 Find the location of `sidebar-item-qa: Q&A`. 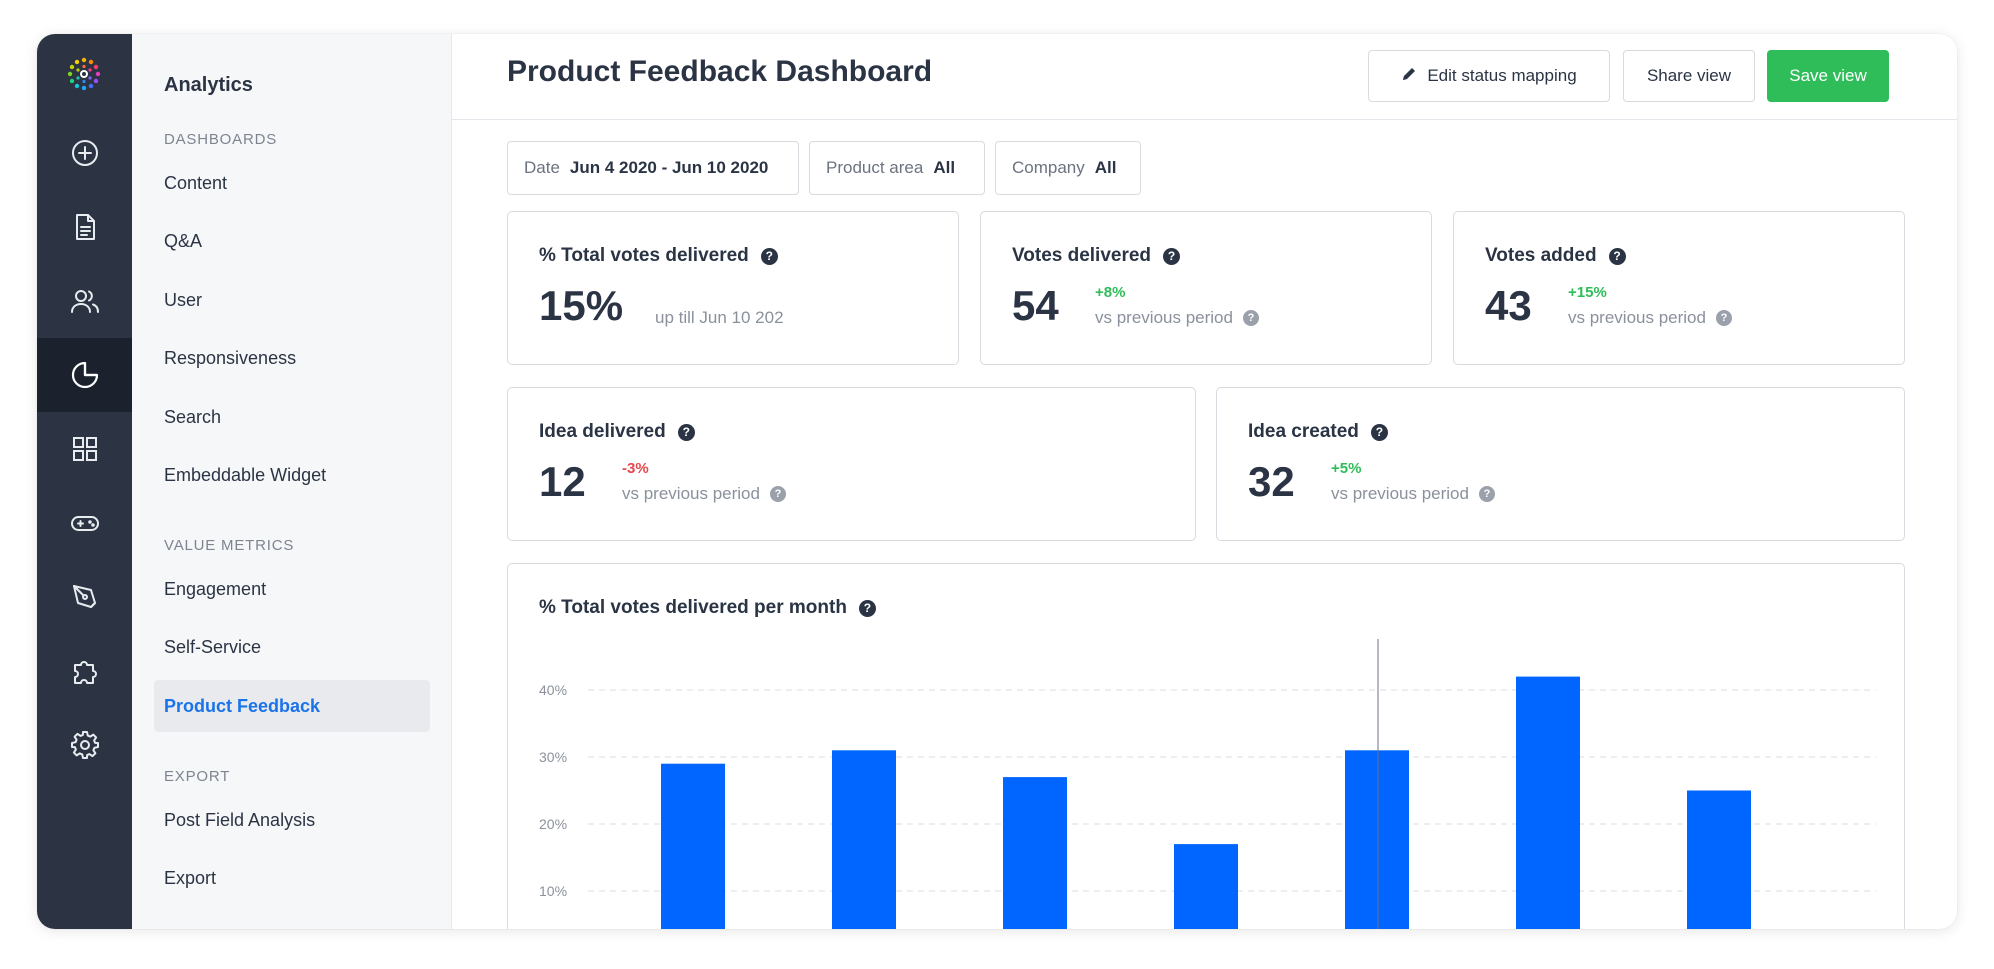

sidebar-item-qa: Q&A is located at coordinates (183, 240).